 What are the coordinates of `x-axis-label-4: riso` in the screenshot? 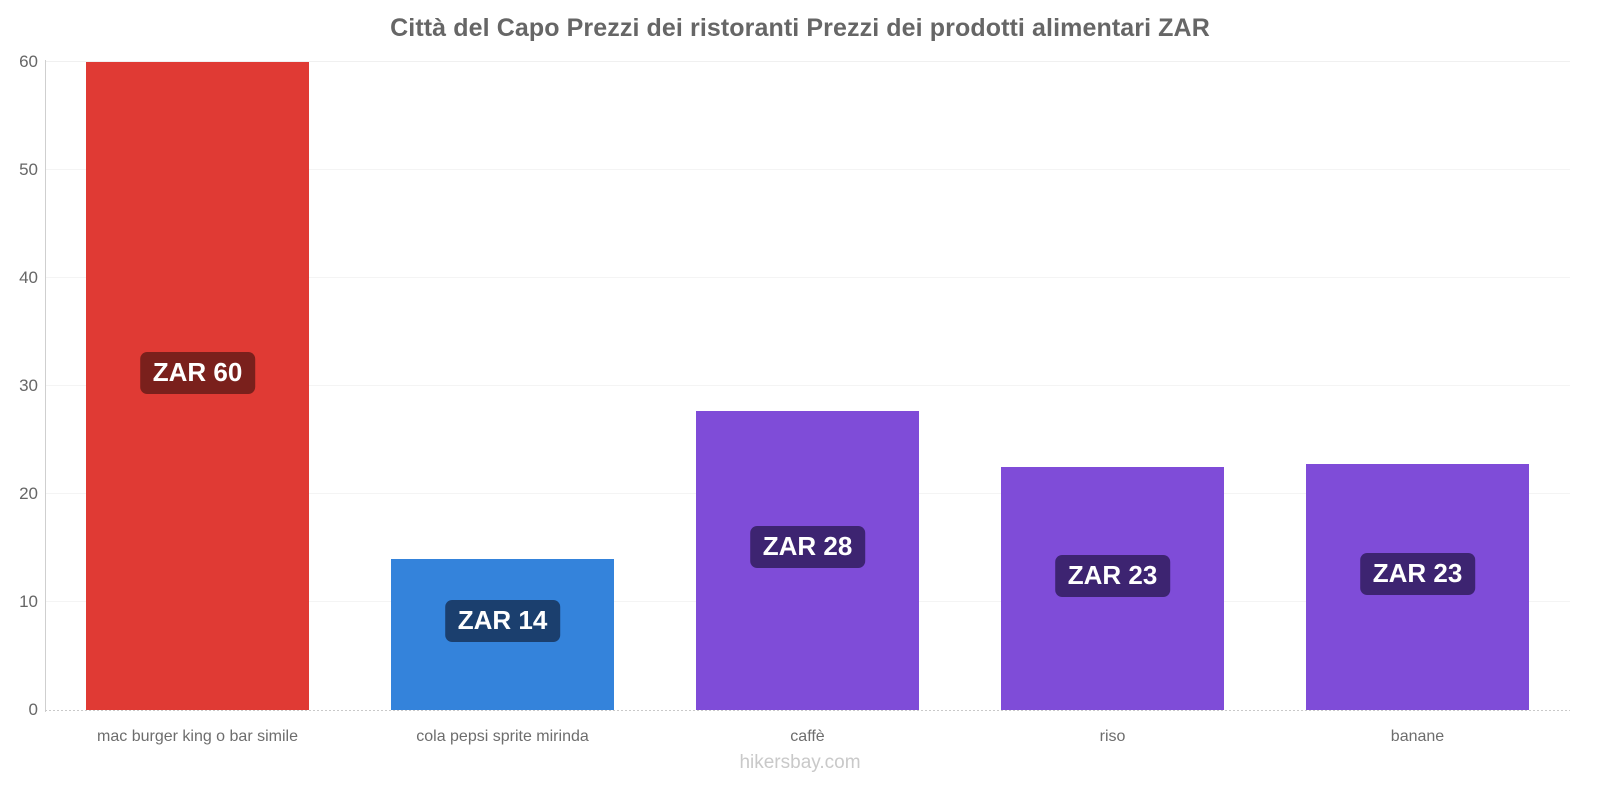 It's located at (1112, 736).